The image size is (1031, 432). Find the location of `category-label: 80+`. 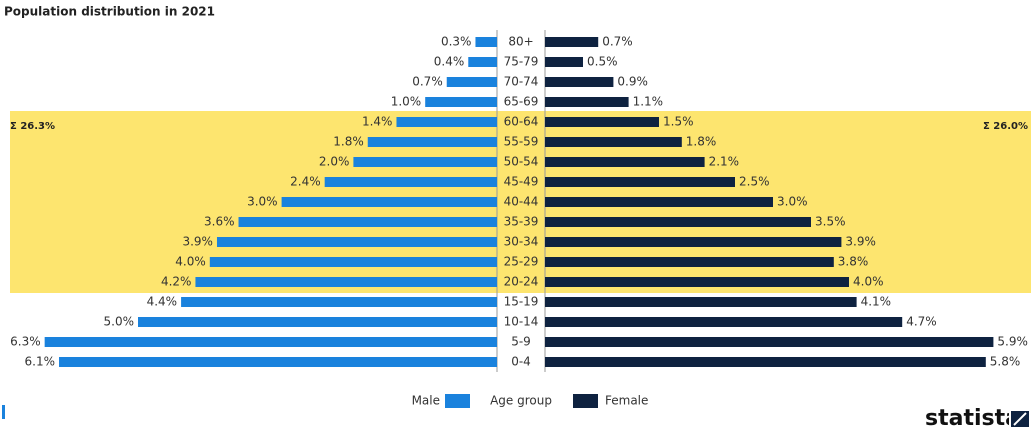

category-label: 80+ is located at coordinates (520, 42).